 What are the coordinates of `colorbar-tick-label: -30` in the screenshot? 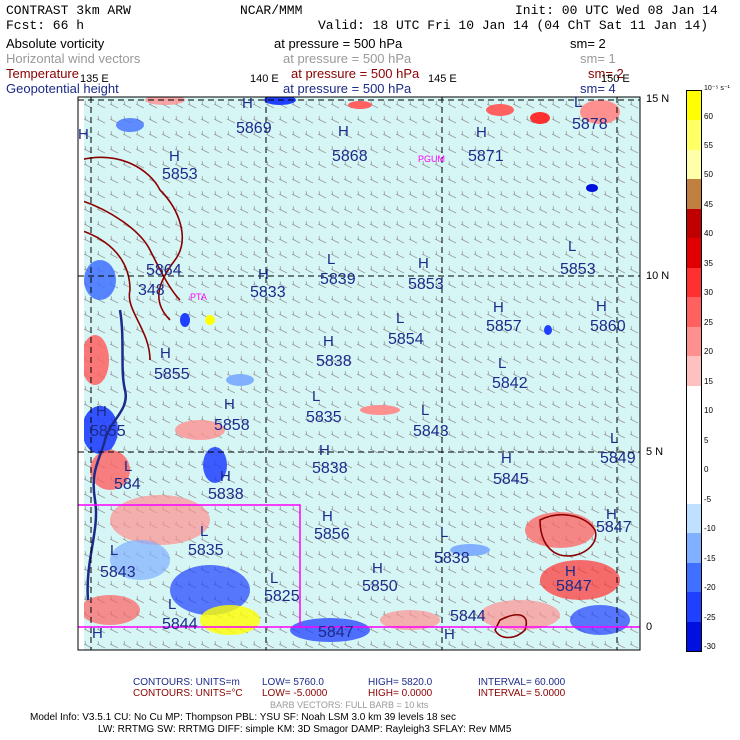 It's located at (710, 647).